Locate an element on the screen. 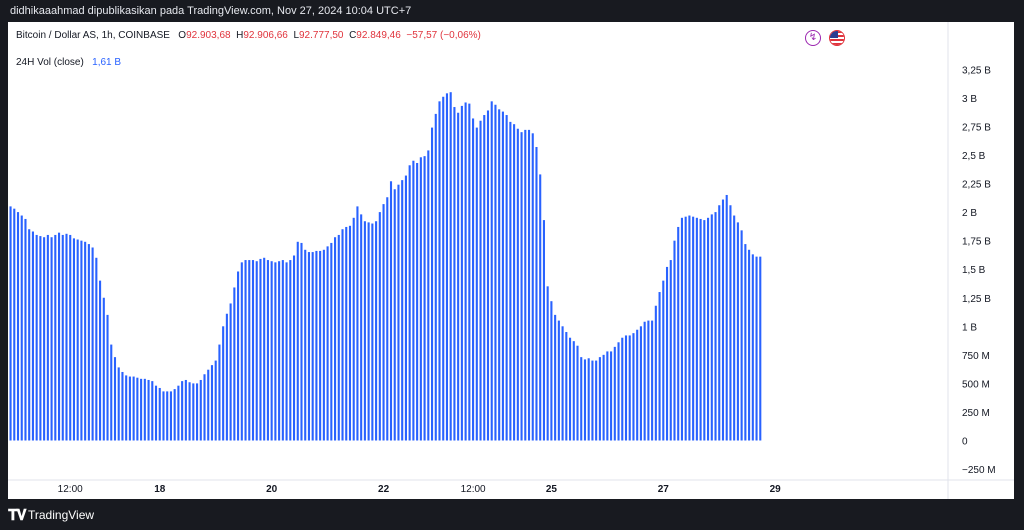  y-tick-label: 750 M is located at coordinates (976, 356).